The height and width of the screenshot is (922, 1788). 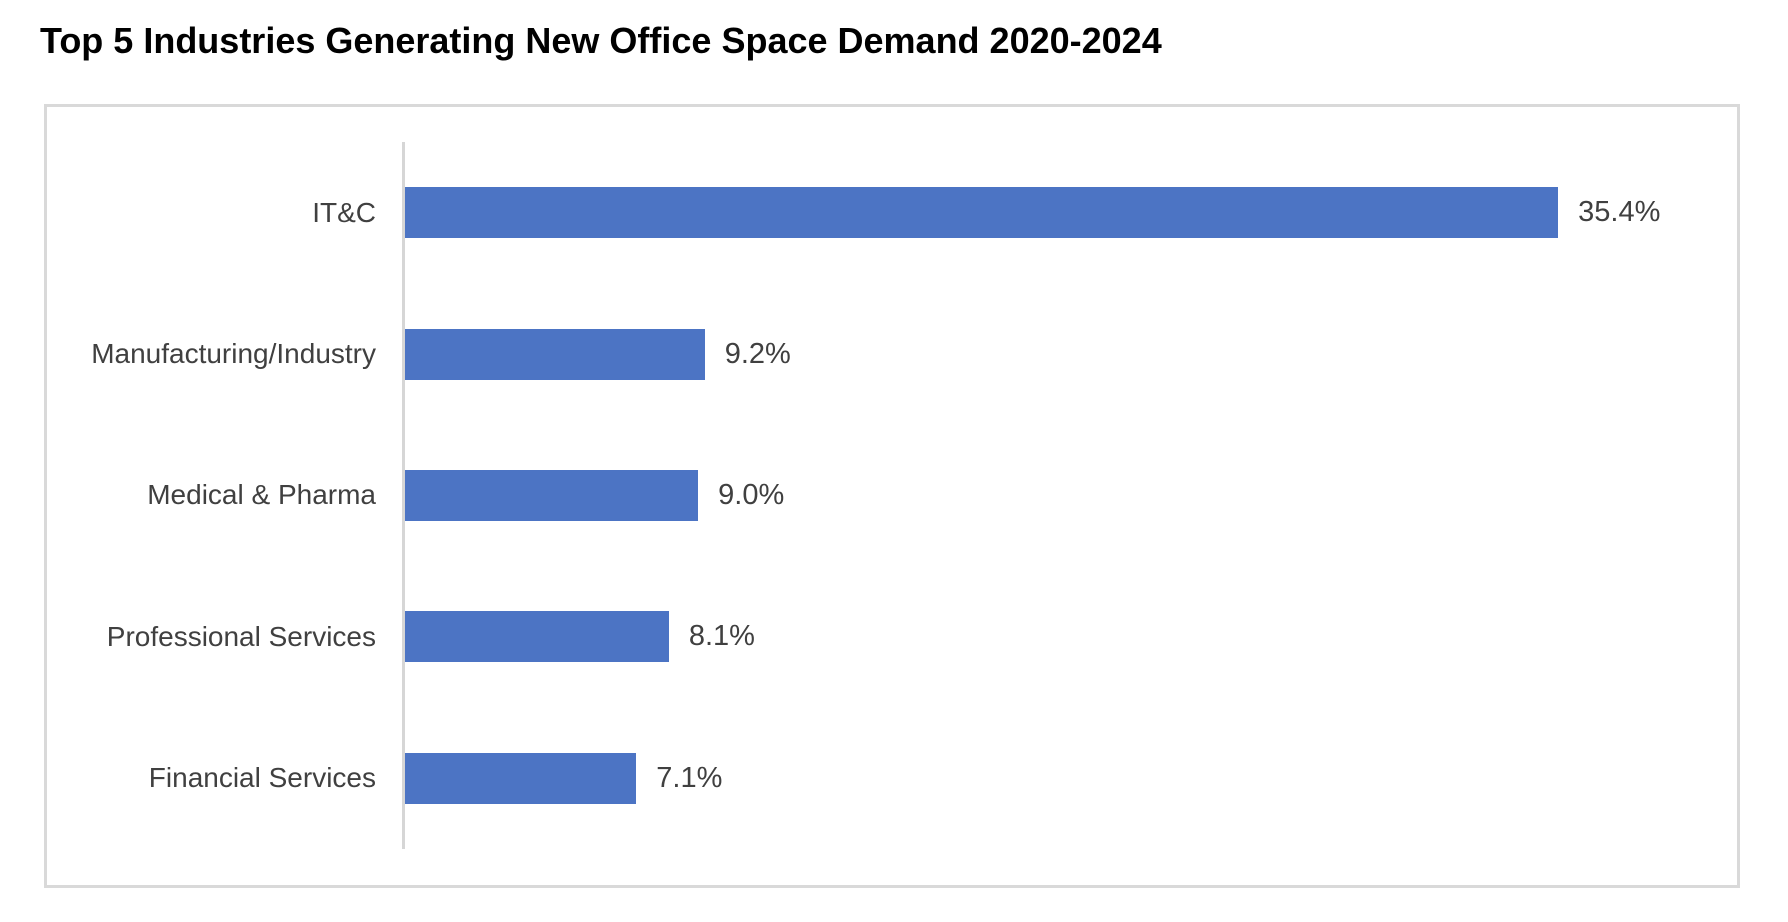 I want to click on chart-row: Professional Services 8.1%, so click(x=892, y=636).